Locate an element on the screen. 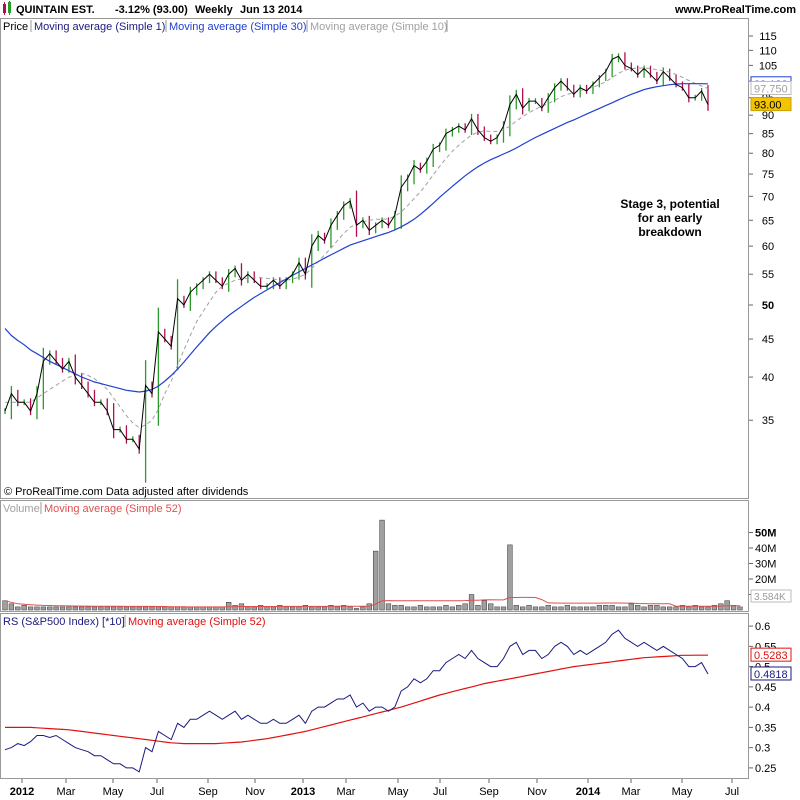 Image resolution: width=800 pixels, height=800 pixels. rs-ma-box is located at coordinates (771, 654).